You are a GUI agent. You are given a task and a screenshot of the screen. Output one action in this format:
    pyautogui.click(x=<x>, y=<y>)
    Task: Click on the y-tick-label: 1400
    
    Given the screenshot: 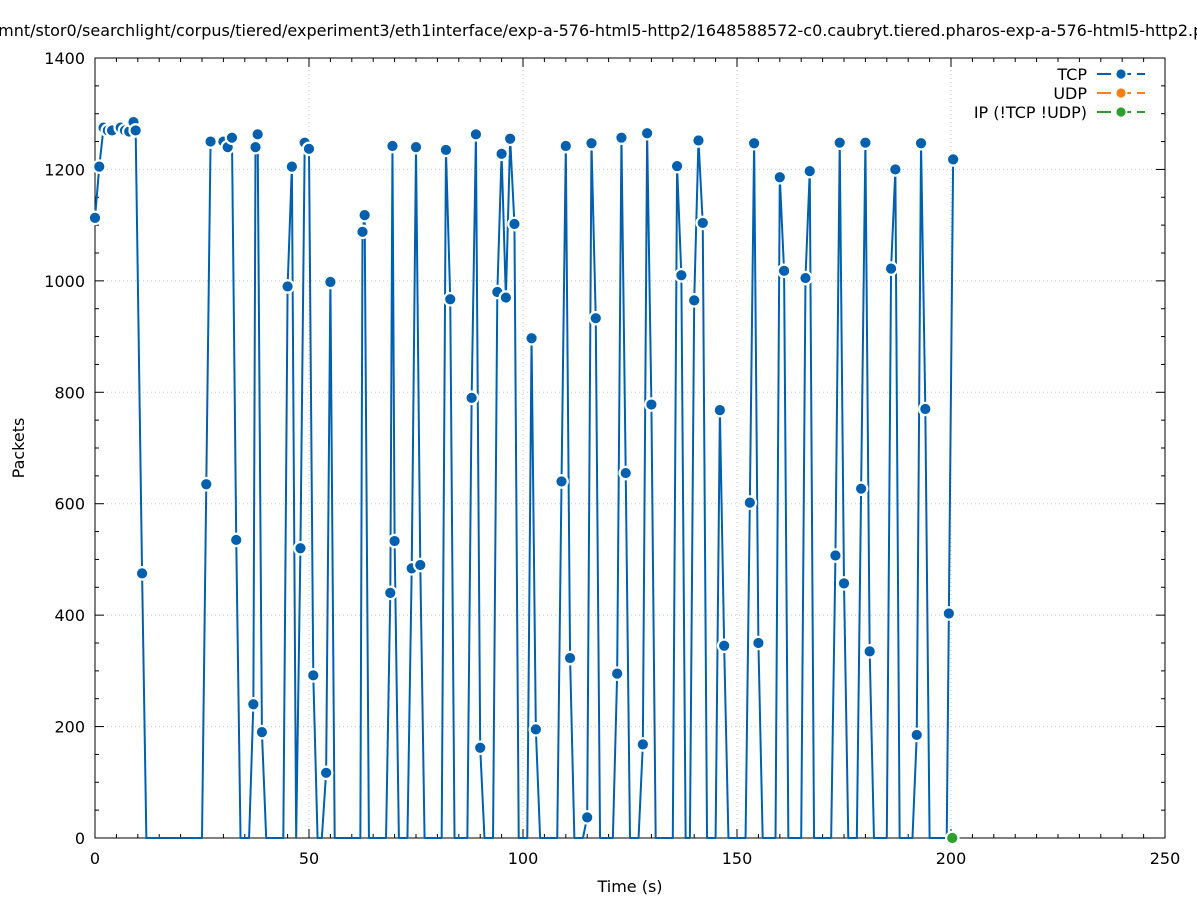 What is the action you would take?
    pyautogui.click(x=64, y=58)
    